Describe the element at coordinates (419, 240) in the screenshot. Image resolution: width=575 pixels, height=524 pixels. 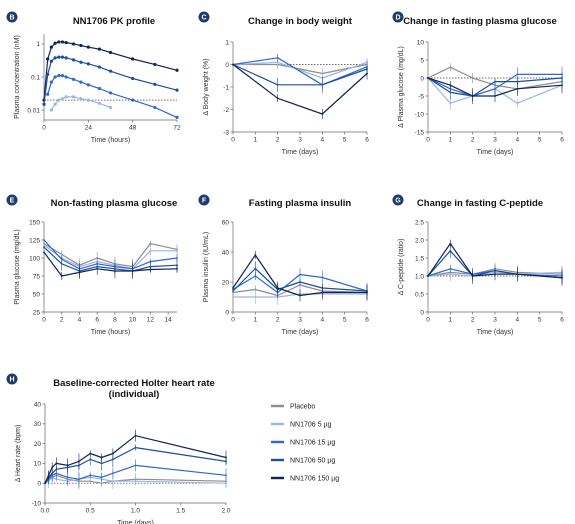
I see `y-tick-label: 2.0` at that location.